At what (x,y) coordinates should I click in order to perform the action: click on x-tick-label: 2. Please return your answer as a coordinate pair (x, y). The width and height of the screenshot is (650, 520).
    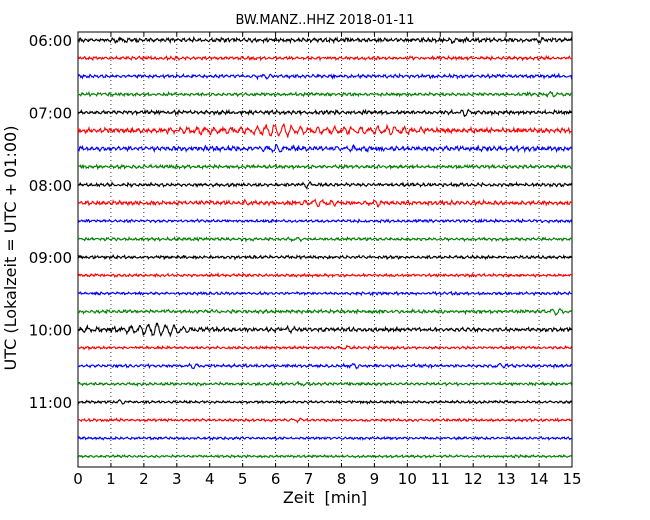
    Looking at the image, I should click on (144, 479).